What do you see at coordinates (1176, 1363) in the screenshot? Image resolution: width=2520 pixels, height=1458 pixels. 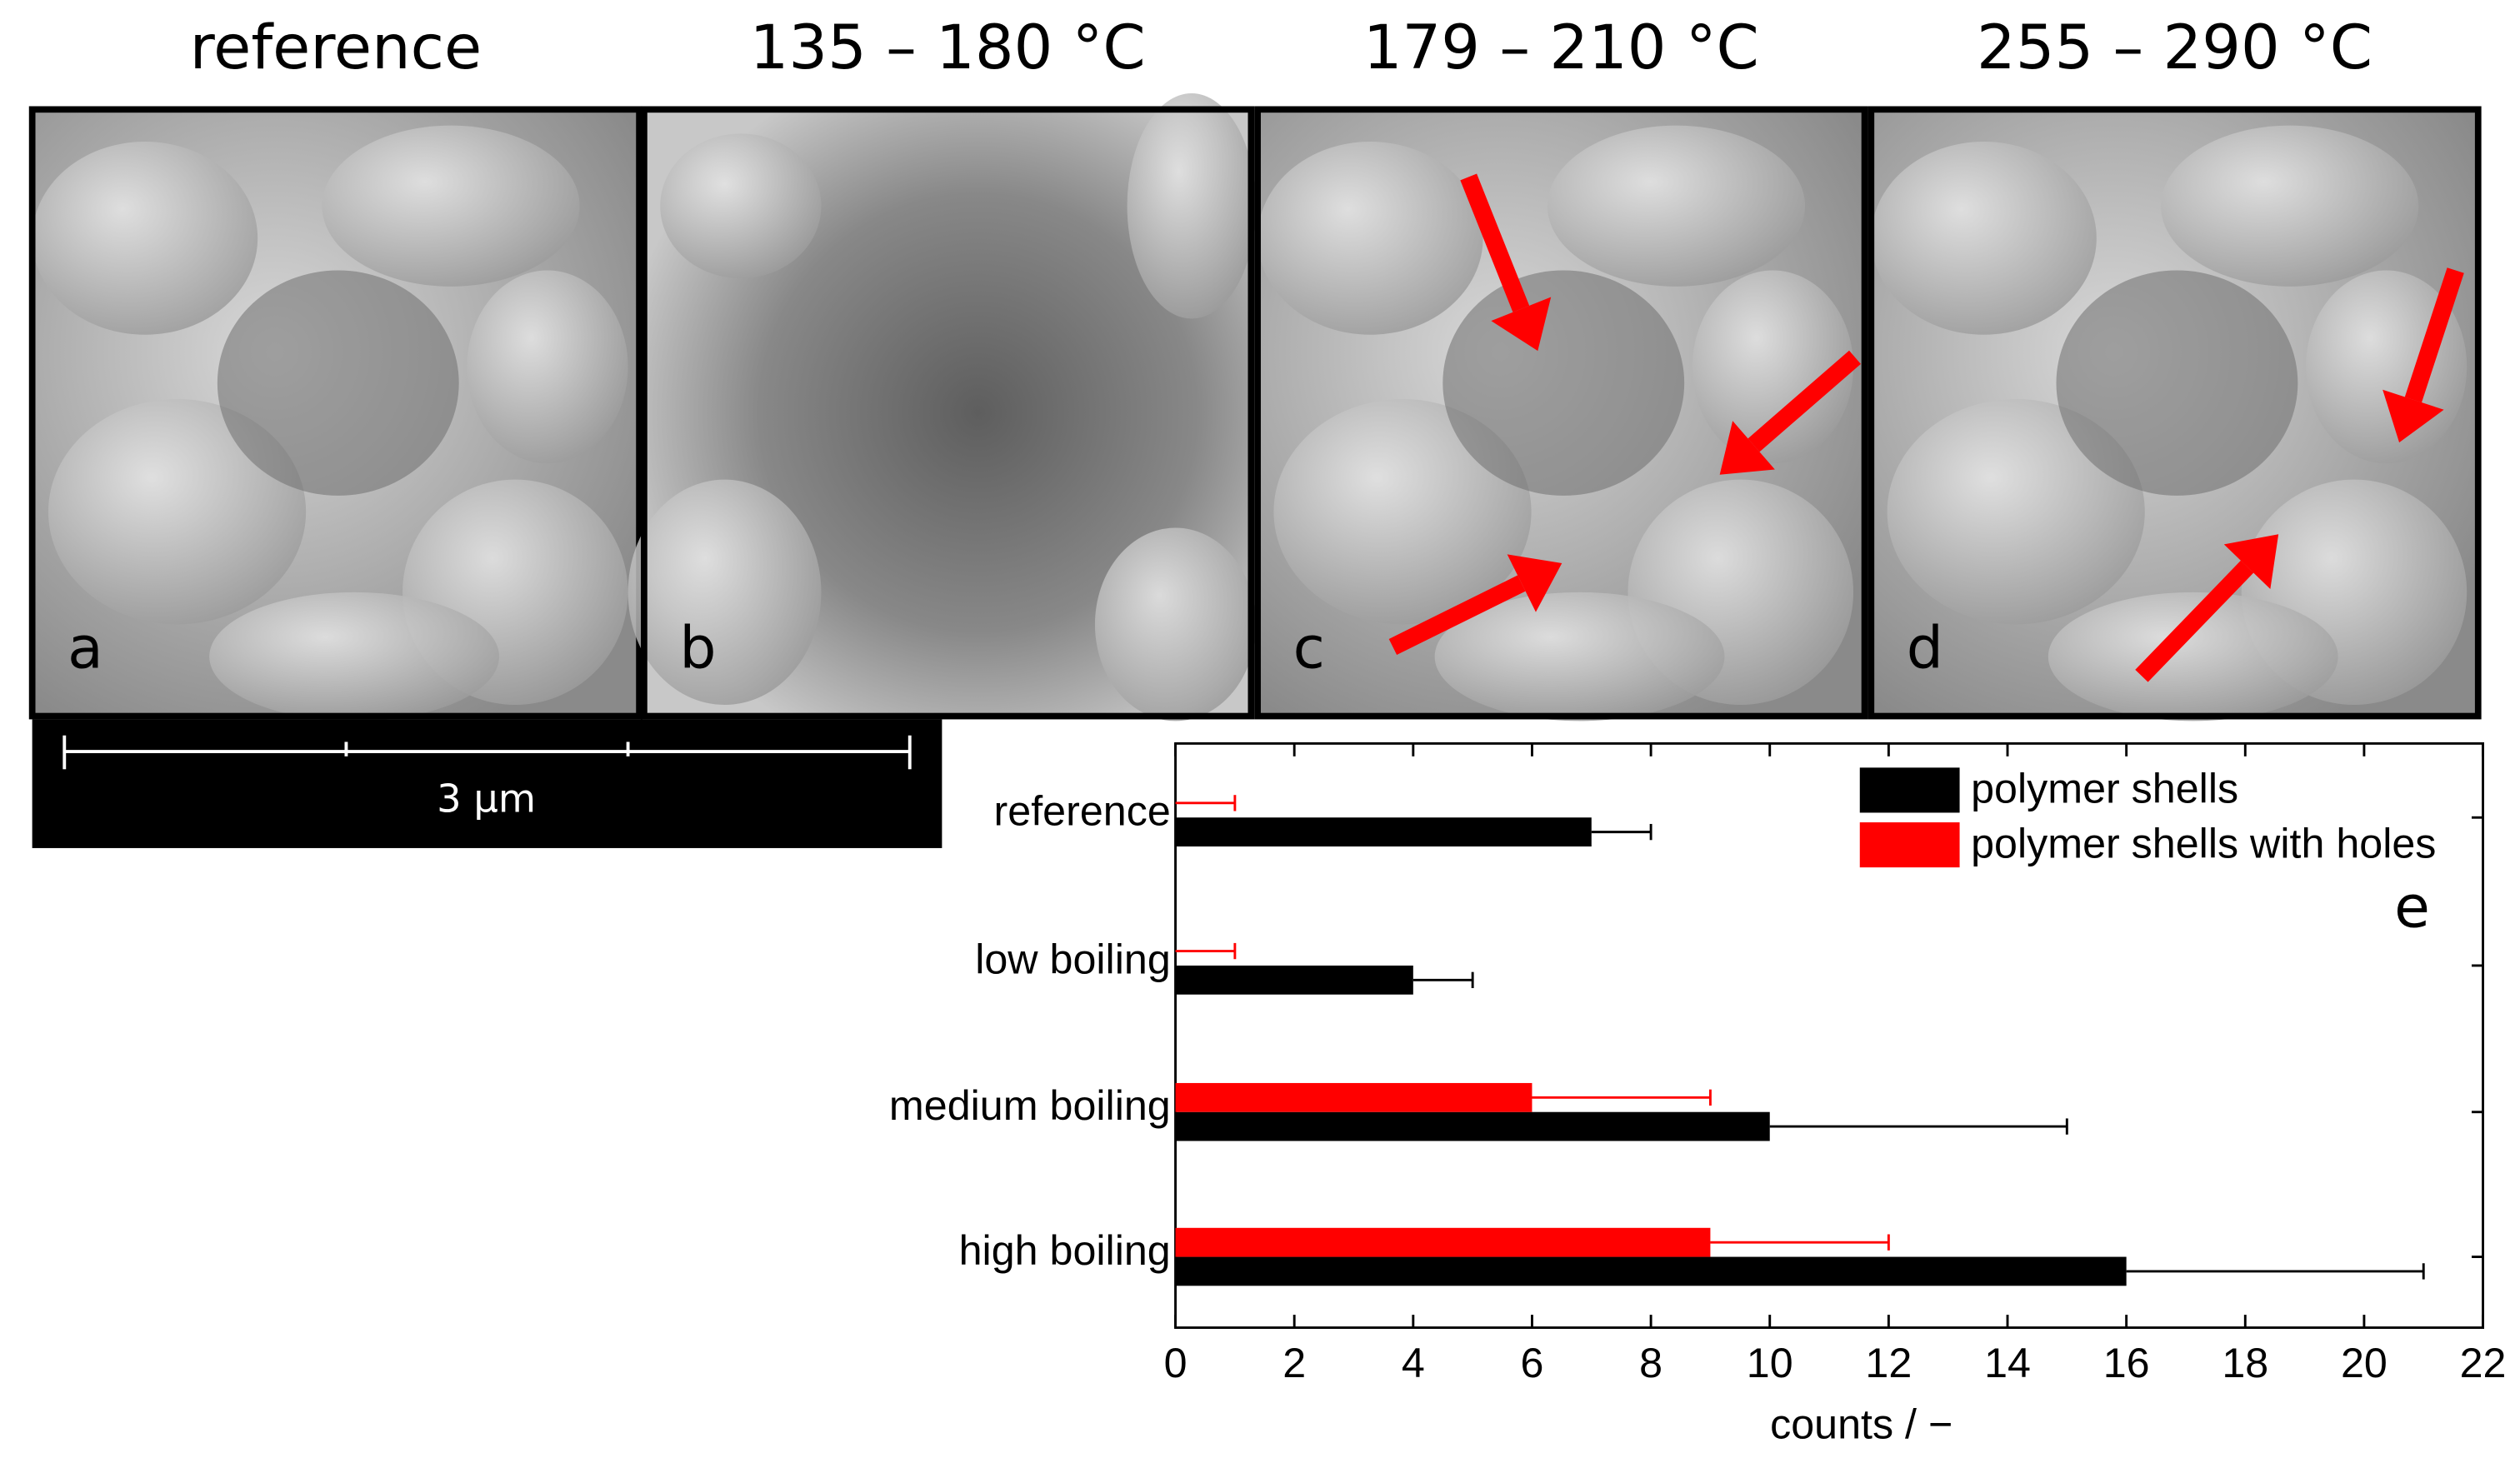 I see `x-tick-label: 0` at bounding box center [1176, 1363].